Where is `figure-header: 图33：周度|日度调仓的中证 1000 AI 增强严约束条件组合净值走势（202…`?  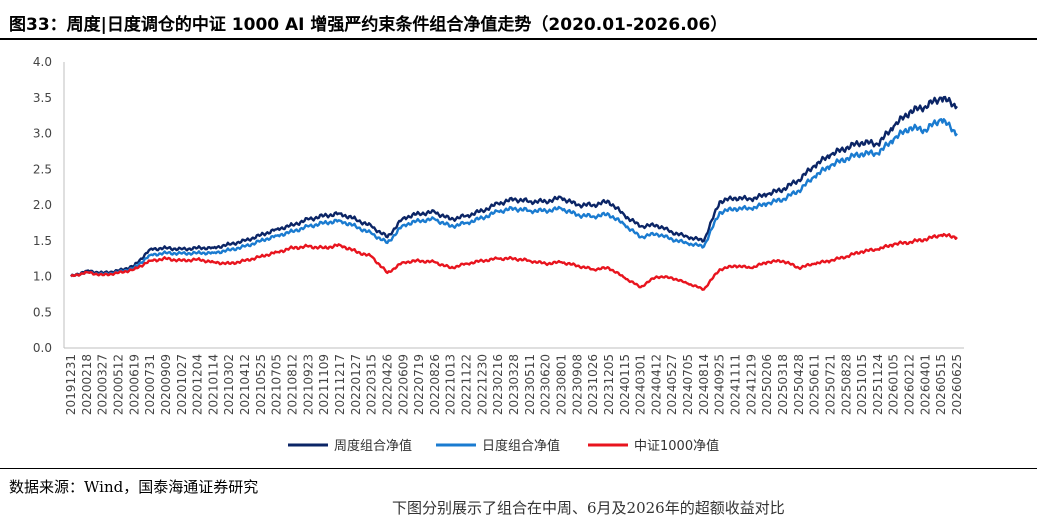 figure-header: 图33：周度|日度调仓的中证 1000 AI 增强严约束条件组合净值走势（202… is located at coordinates (518, 19).